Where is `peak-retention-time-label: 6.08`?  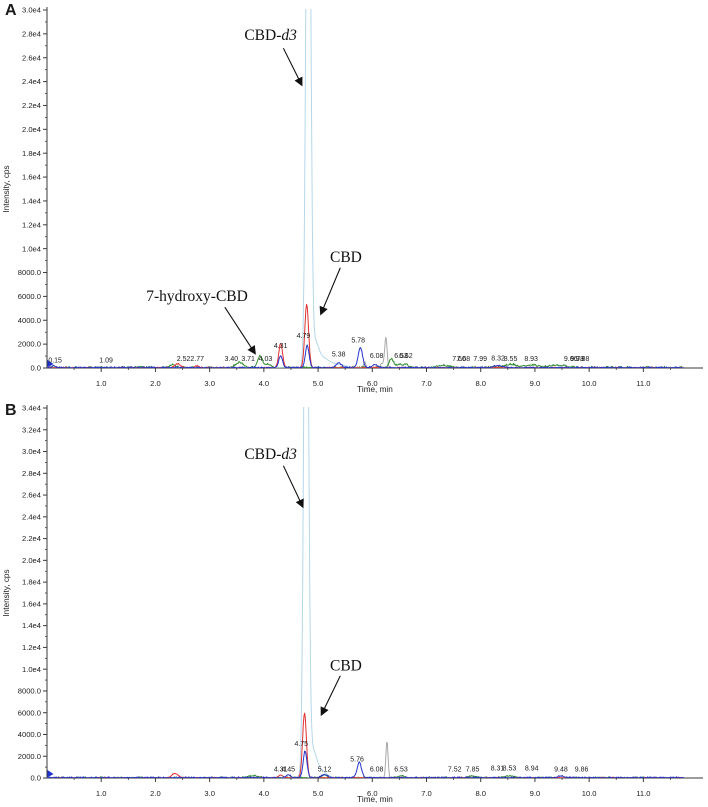
peak-retention-time-label: 6.08 is located at coordinates (377, 356).